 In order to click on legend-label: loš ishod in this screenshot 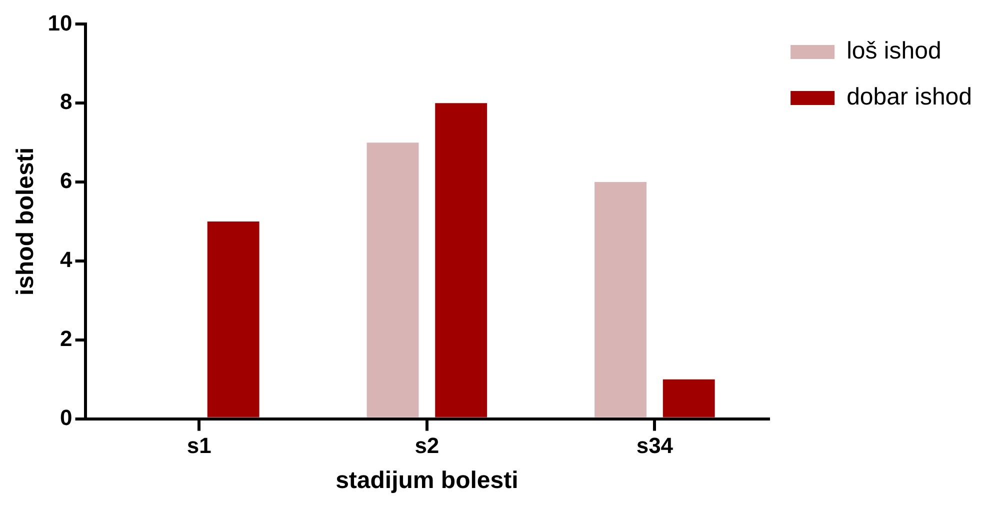, I will do `click(894, 51)`.